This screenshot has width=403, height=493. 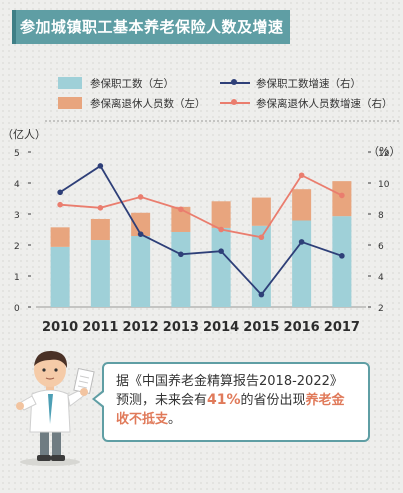 What do you see at coordinates (55, 408) in the screenshot?
I see `worker-illustration` at bounding box center [55, 408].